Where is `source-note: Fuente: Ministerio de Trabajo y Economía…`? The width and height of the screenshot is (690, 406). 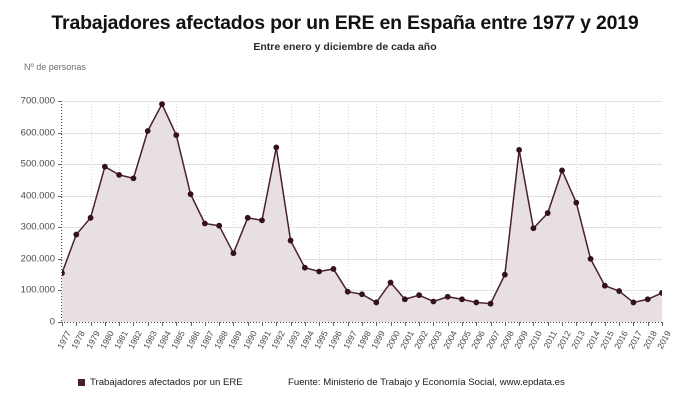 source-note: Fuente: Ministerio de Trabajo y Economía… is located at coordinates (426, 382).